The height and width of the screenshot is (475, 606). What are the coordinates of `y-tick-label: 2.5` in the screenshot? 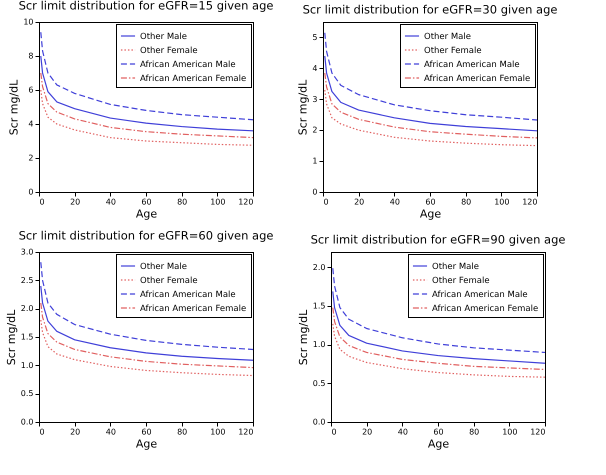 It's located at (27, 280).